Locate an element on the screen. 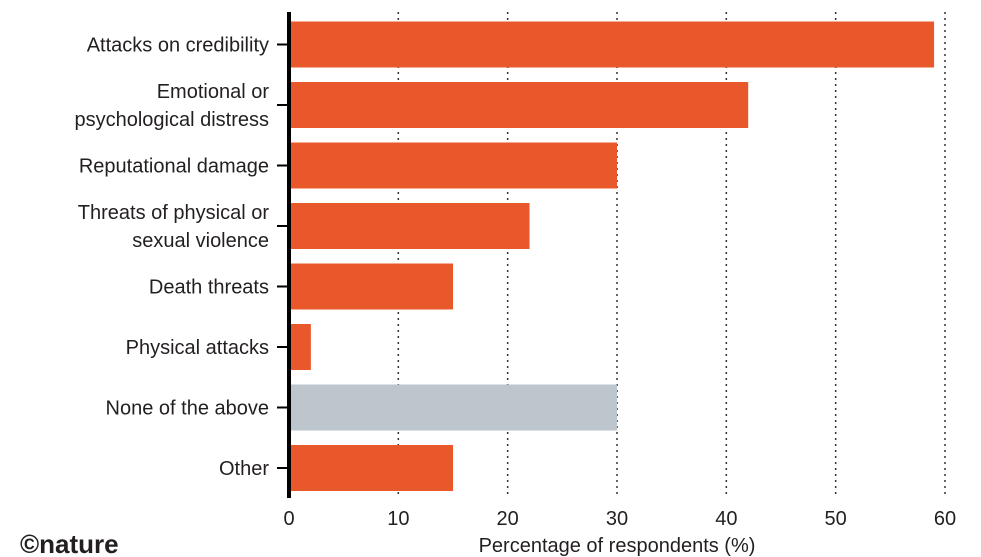 This screenshot has height=557, width=981. x-tick-label: 50 is located at coordinates (836, 519).